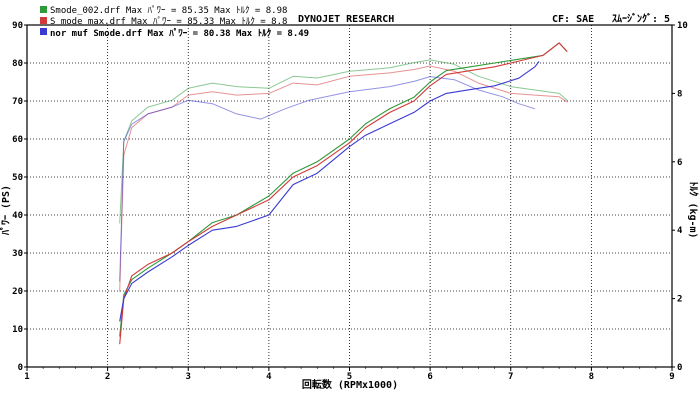  I want to click on y-left-tick-label: 10, so click(17, 330).